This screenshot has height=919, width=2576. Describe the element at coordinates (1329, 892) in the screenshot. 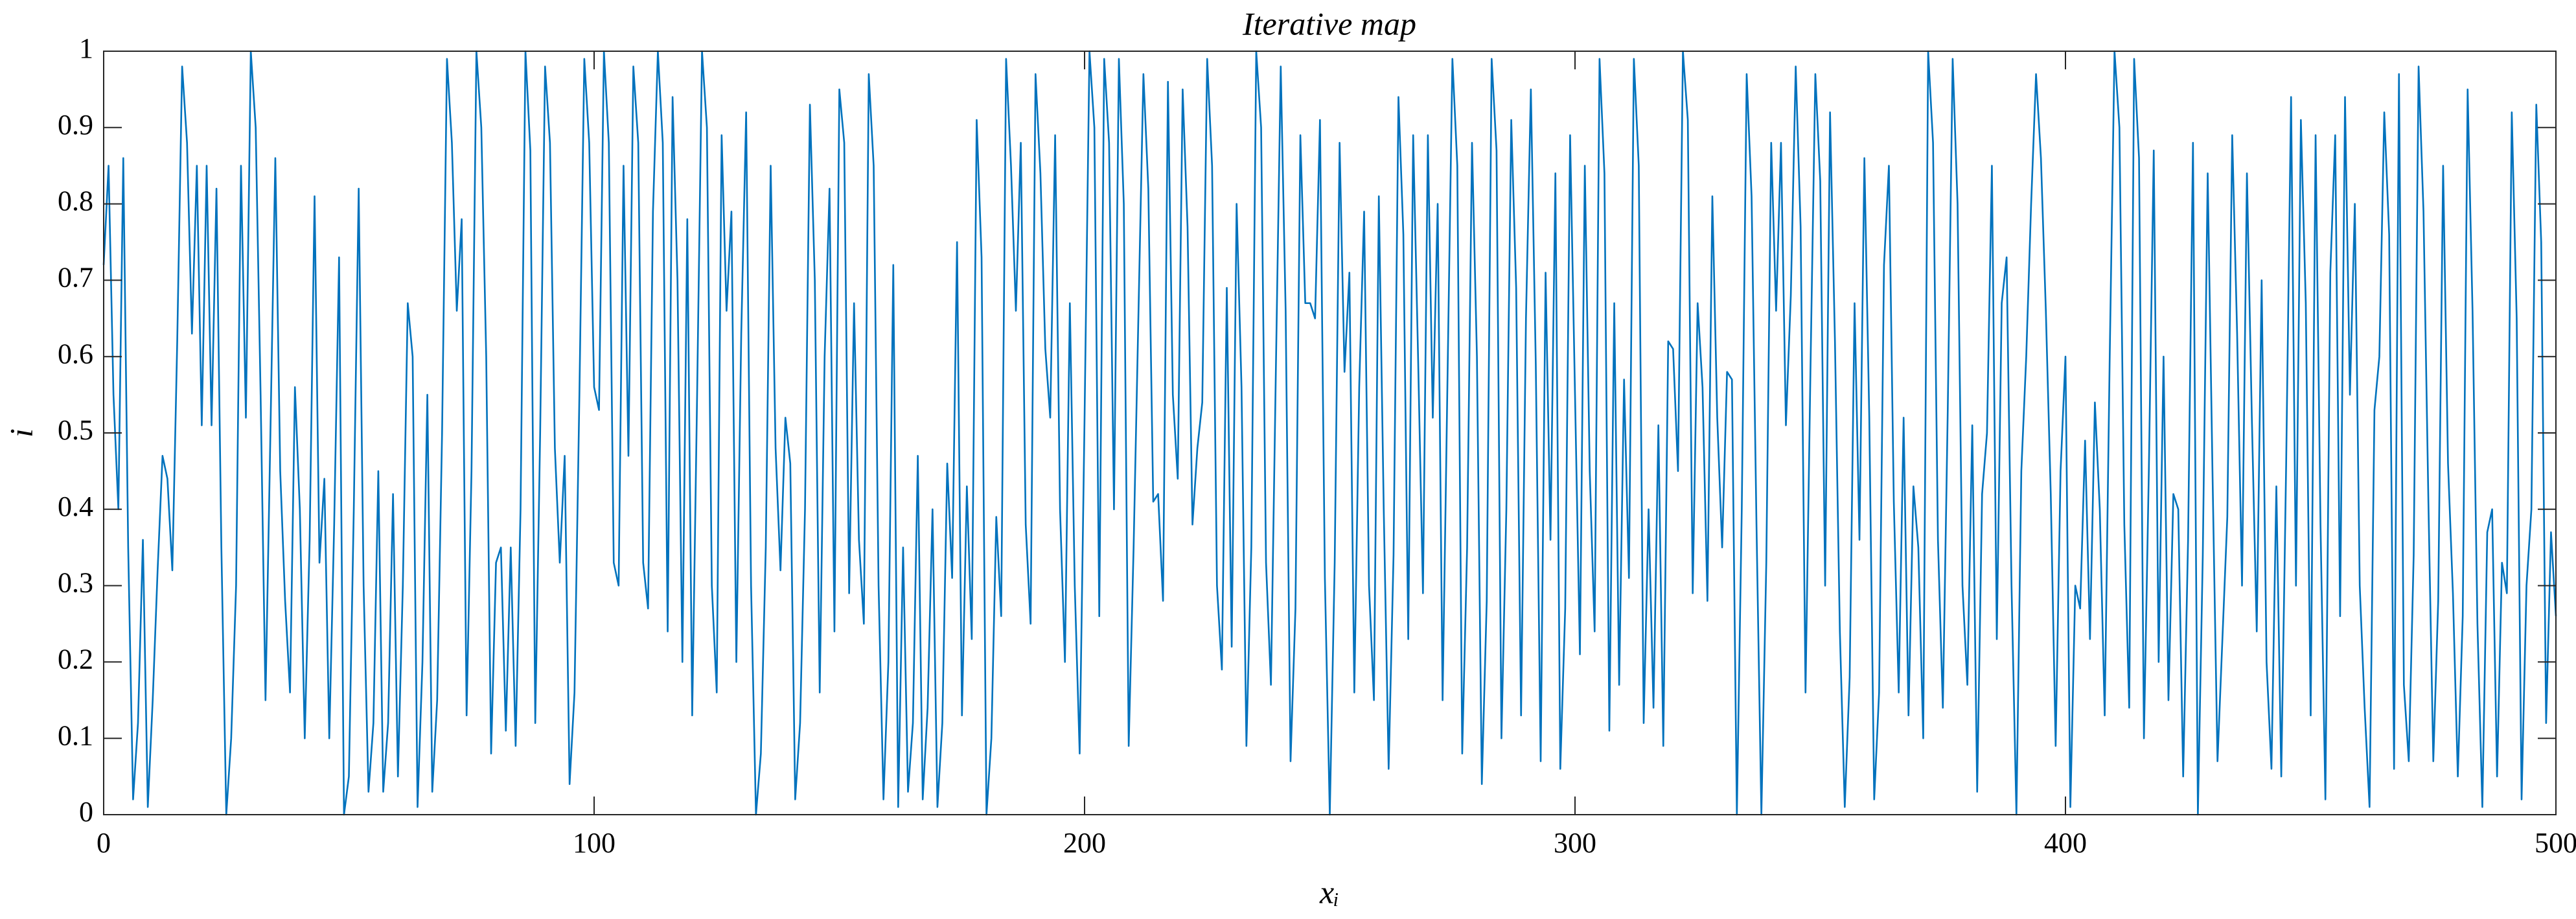

I see `x-axis-label: xᵢ` at that location.